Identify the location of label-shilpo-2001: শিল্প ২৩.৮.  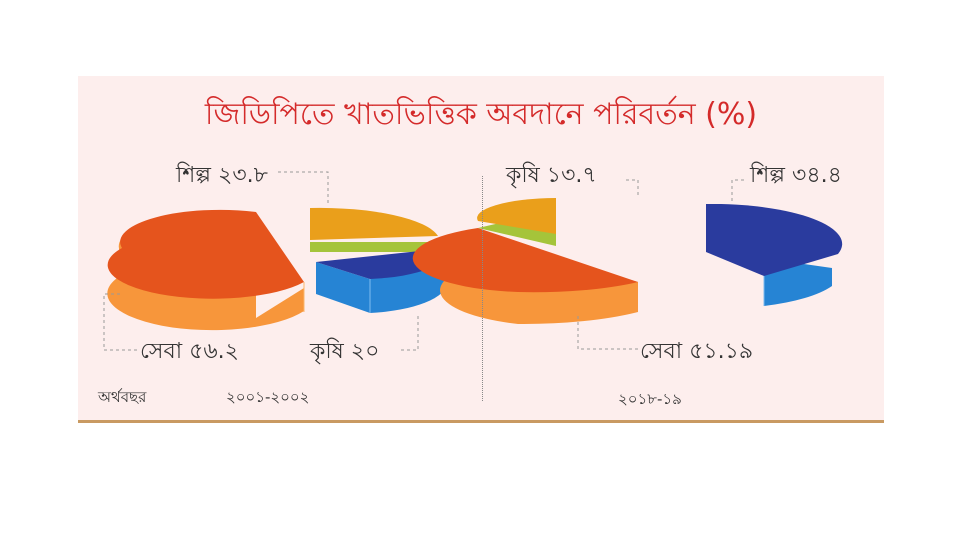
(222, 175).